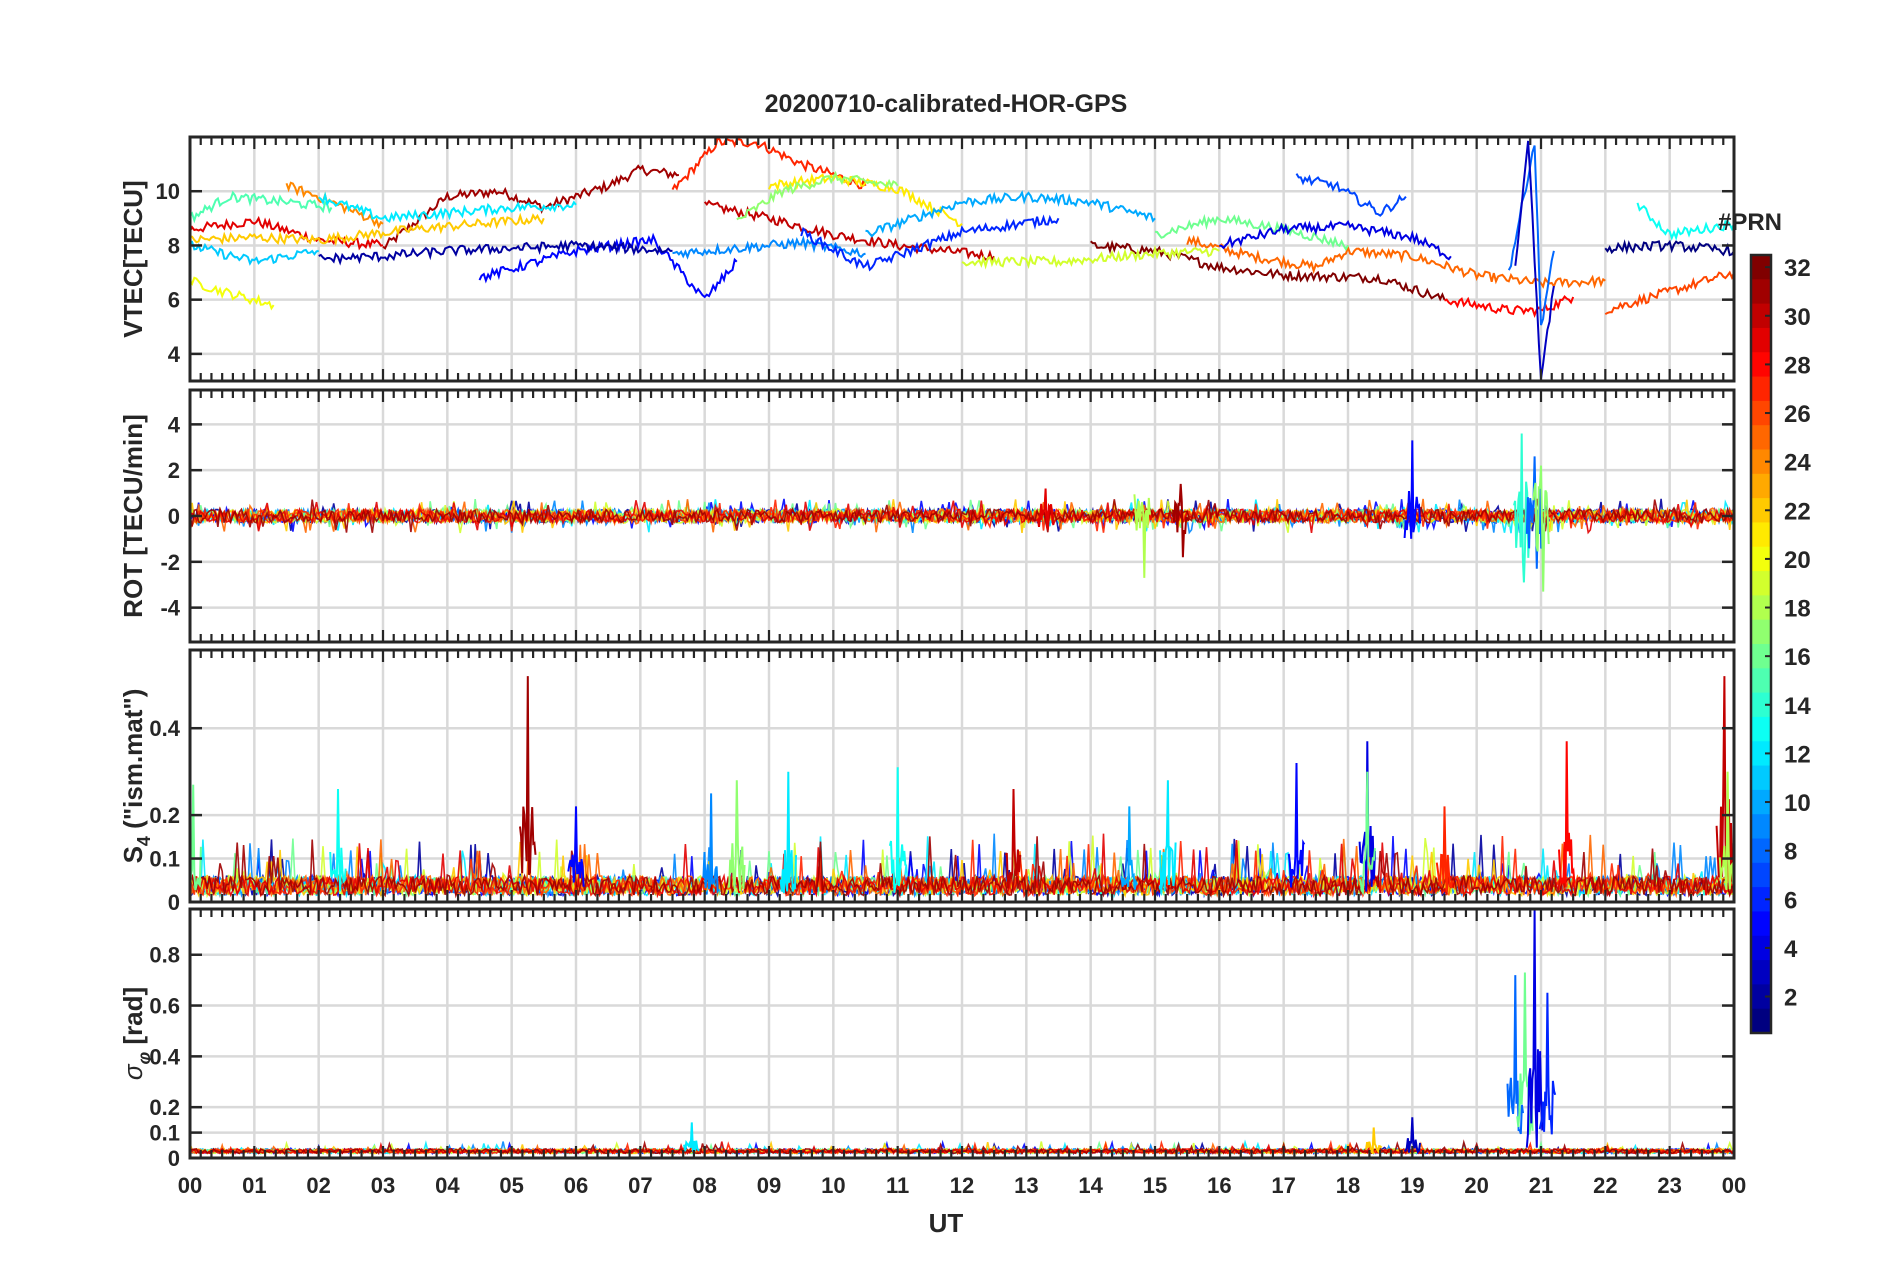 This screenshot has width=1902, height=1272. Describe the element at coordinates (1797, 511) in the screenshot. I see `colorbar-tick-label: 22` at that location.